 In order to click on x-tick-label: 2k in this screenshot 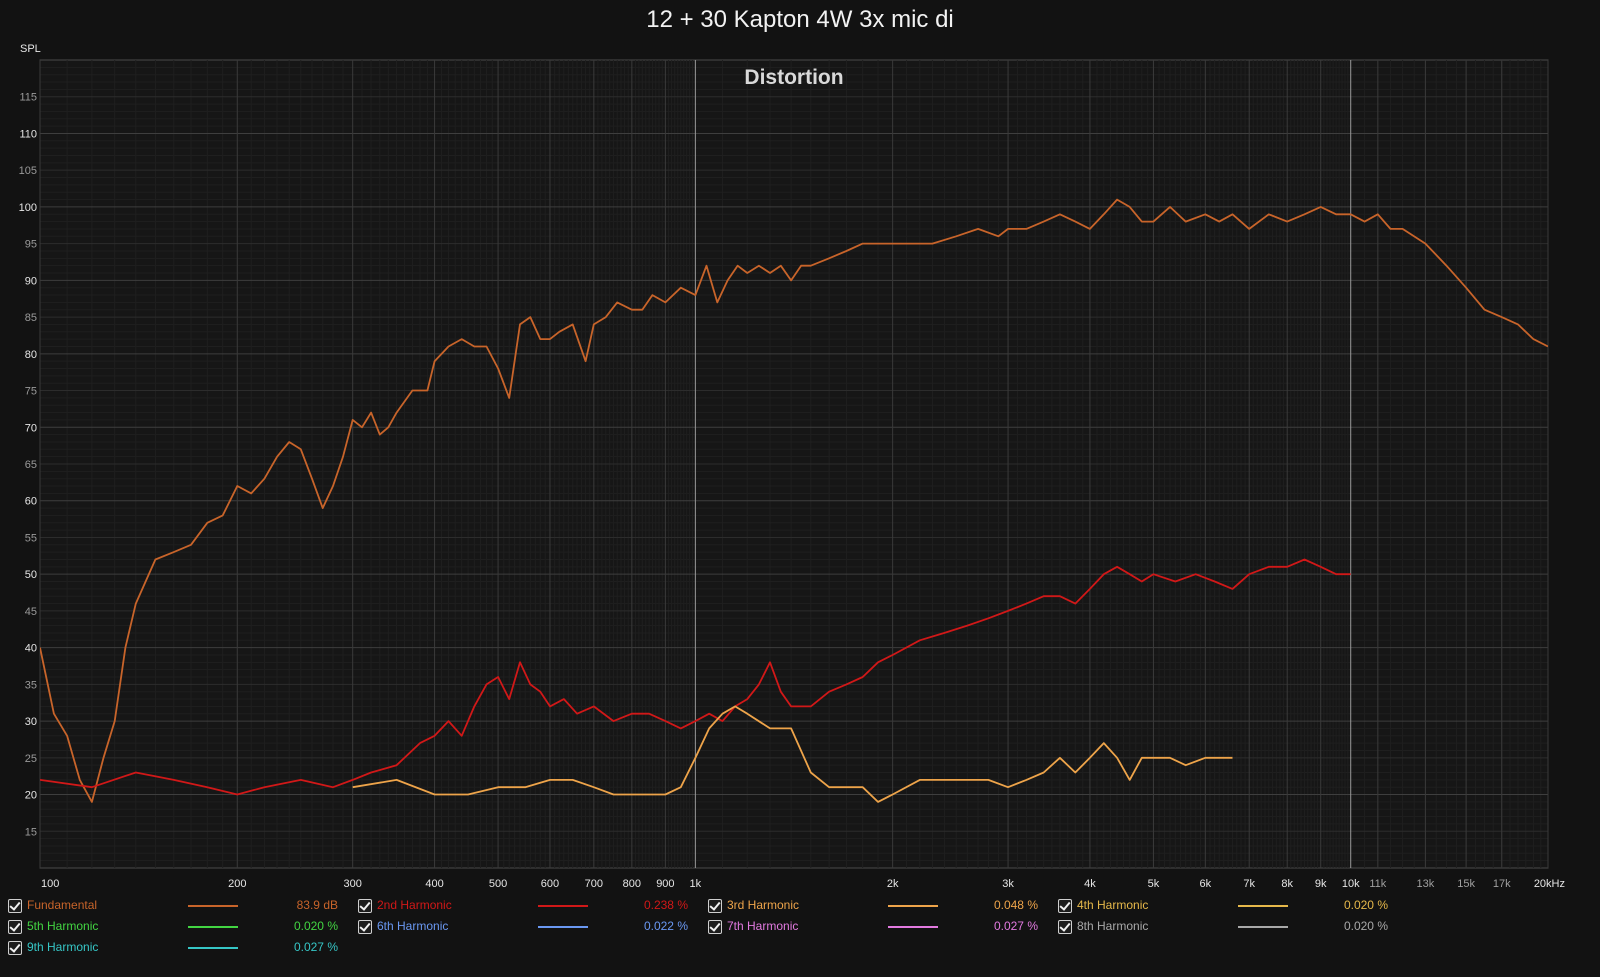, I will do `click(893, 884)`.